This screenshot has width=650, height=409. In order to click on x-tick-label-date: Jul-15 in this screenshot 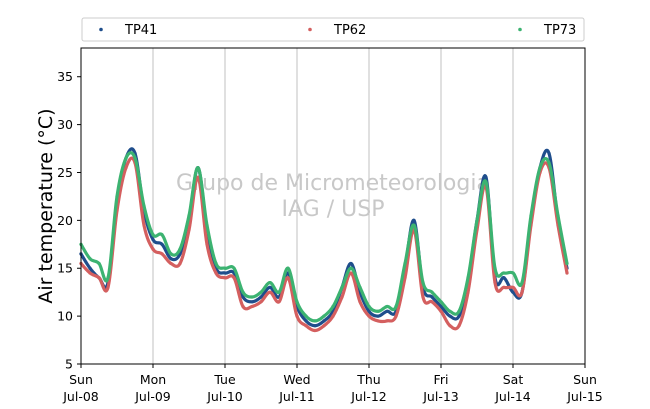, I will do `click(584, 396)`.